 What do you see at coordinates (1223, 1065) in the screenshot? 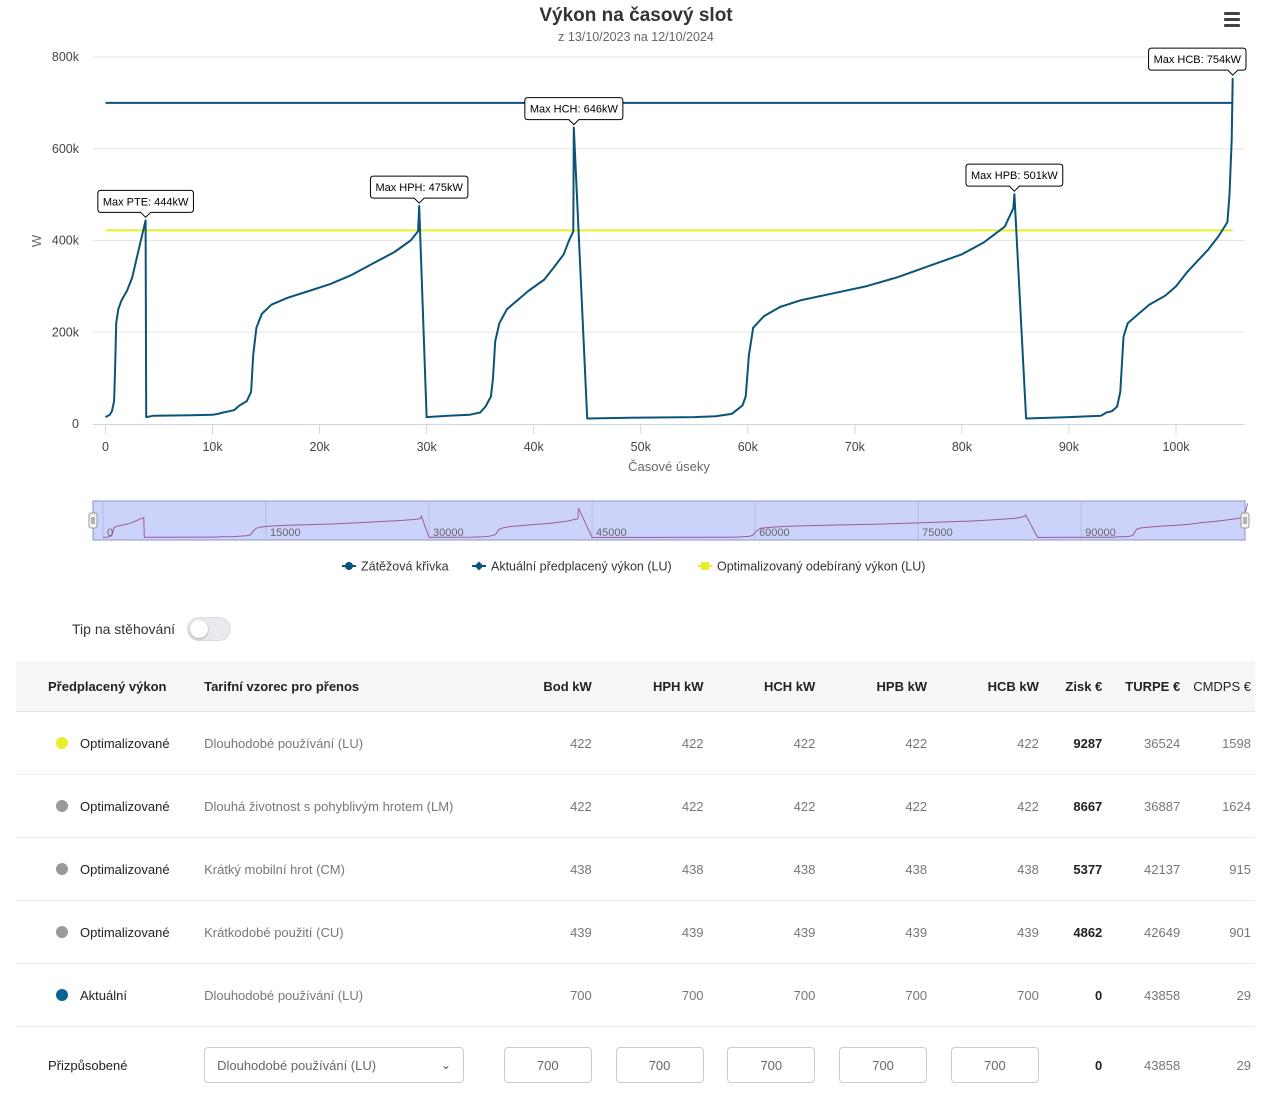
I see `row-cmdps: 29` at bounding box center [1223, 1065].